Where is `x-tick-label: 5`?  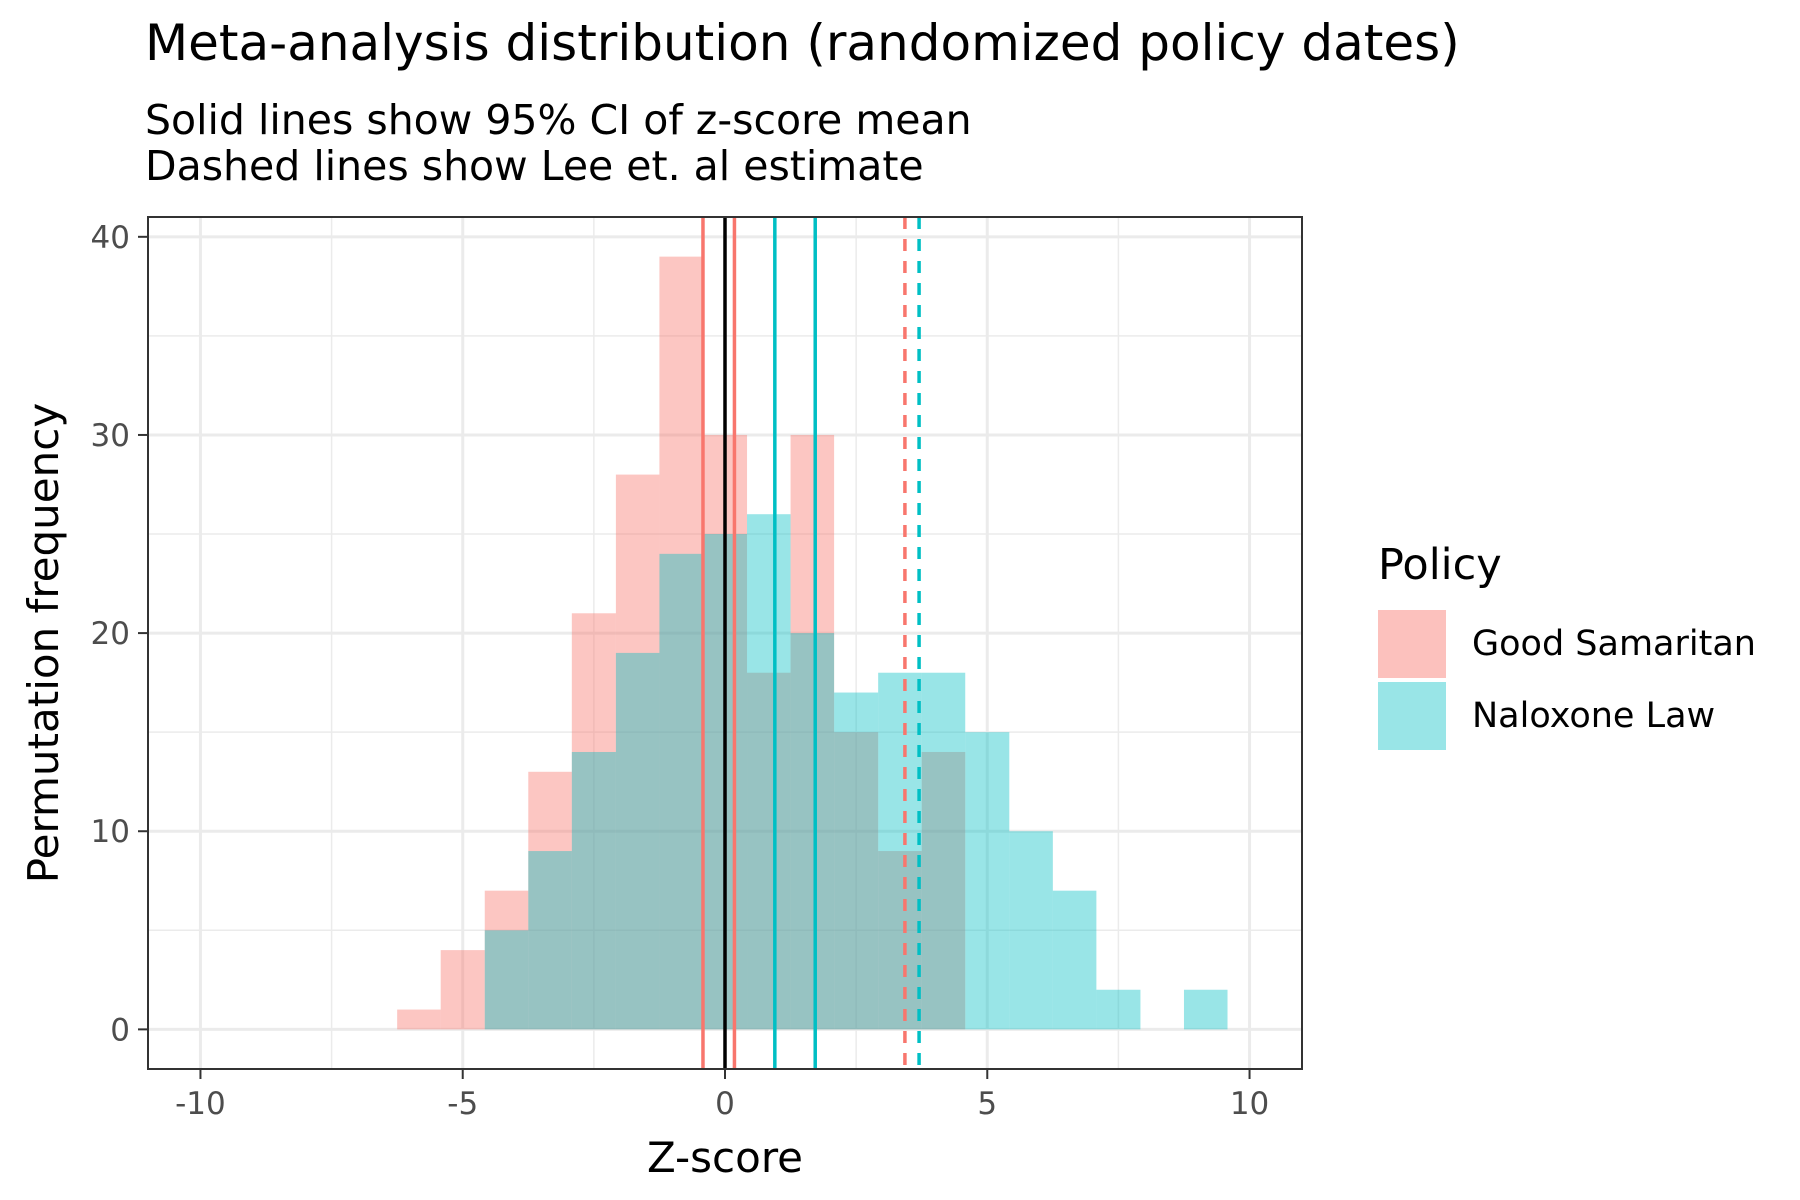 x-tick-label: 5 is located at coordinates (987, 1104).